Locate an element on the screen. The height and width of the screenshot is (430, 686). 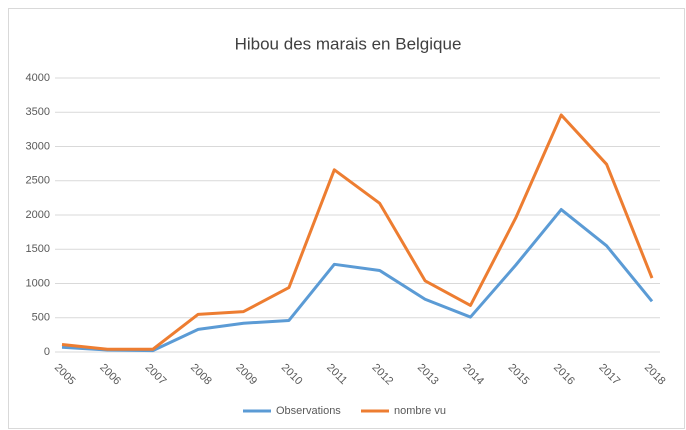
y-tick-label: 1500 is located at coordinates (38, 249).